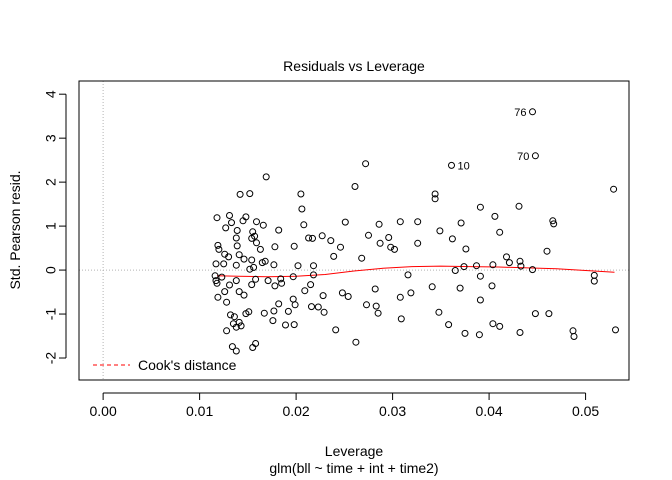 This screenshot has width=672, height=480. I want to click on point-label: 70, so click(523, 157).